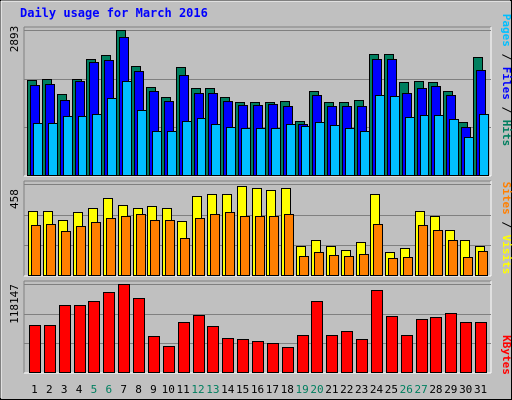  I want to click on day-label-19: 19, so click(301, 389).